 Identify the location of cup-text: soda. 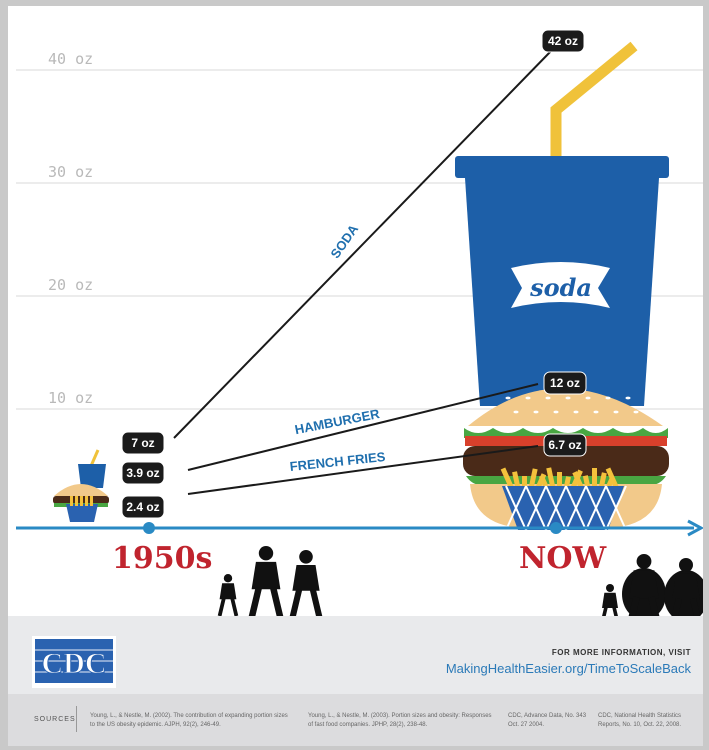
(560, 287).